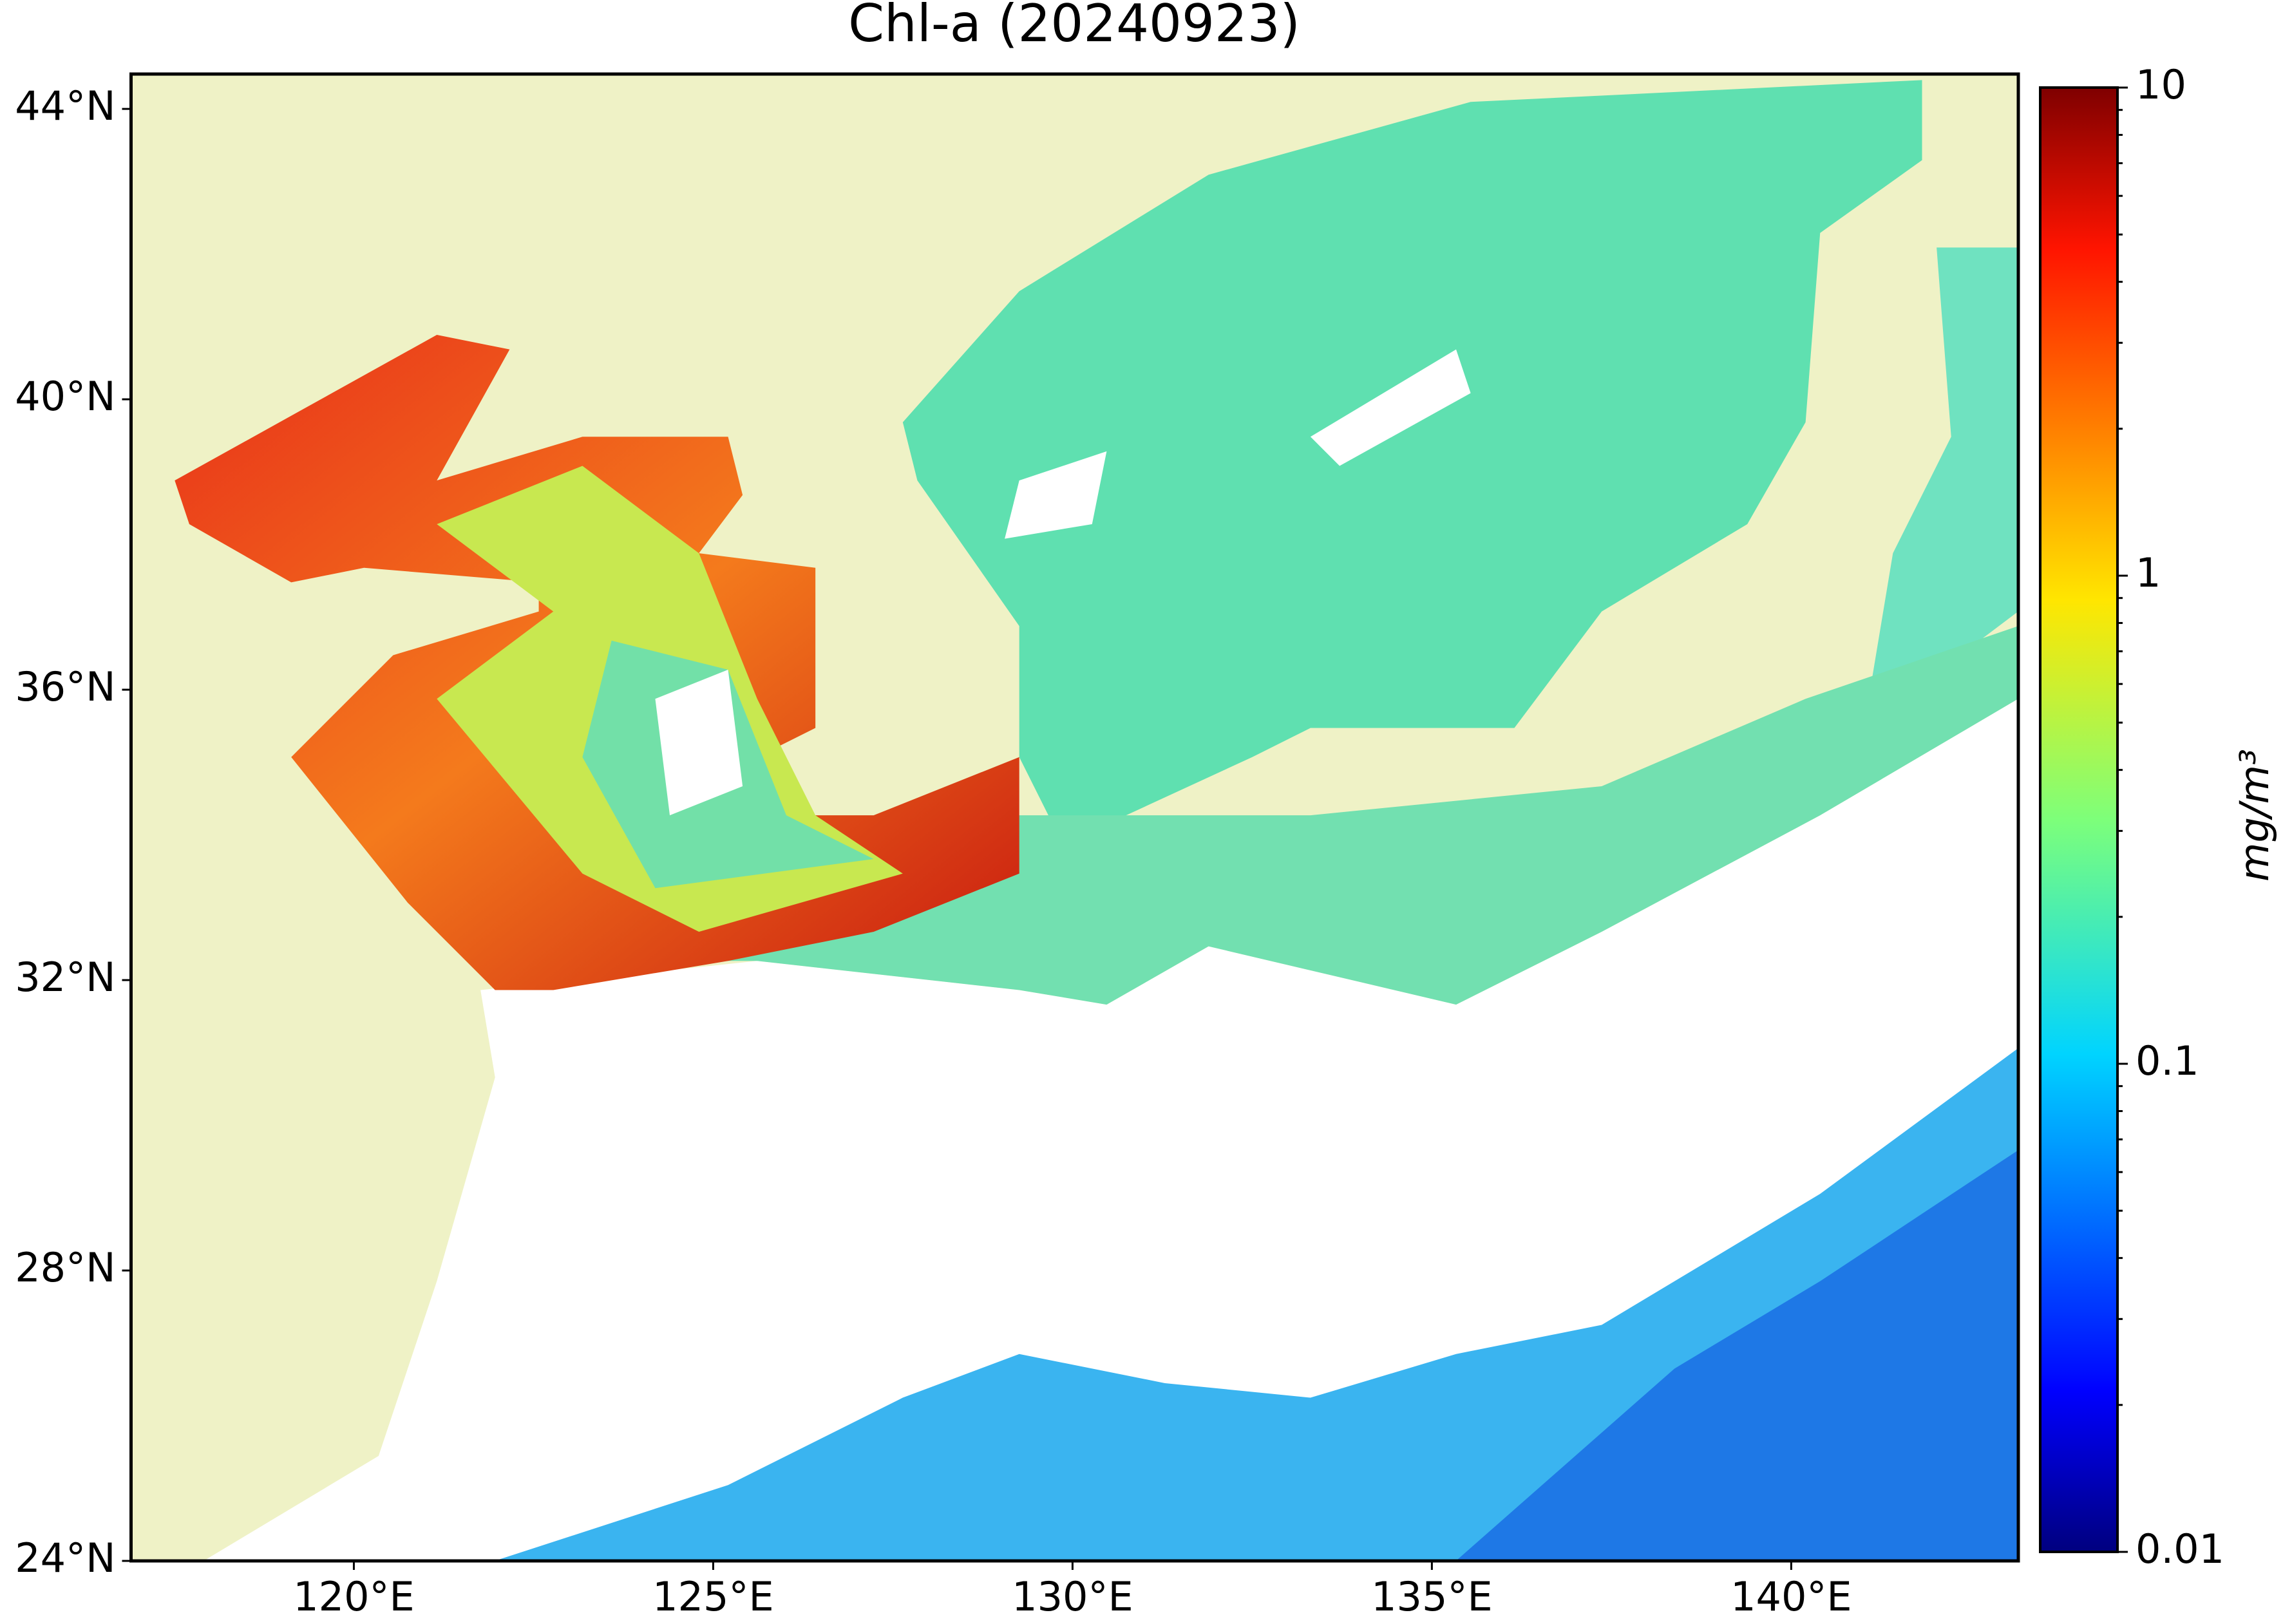 The image size is (2283, 1624). I want to click on colorbar-tick-label: 0.1, so click(2167, 1060).